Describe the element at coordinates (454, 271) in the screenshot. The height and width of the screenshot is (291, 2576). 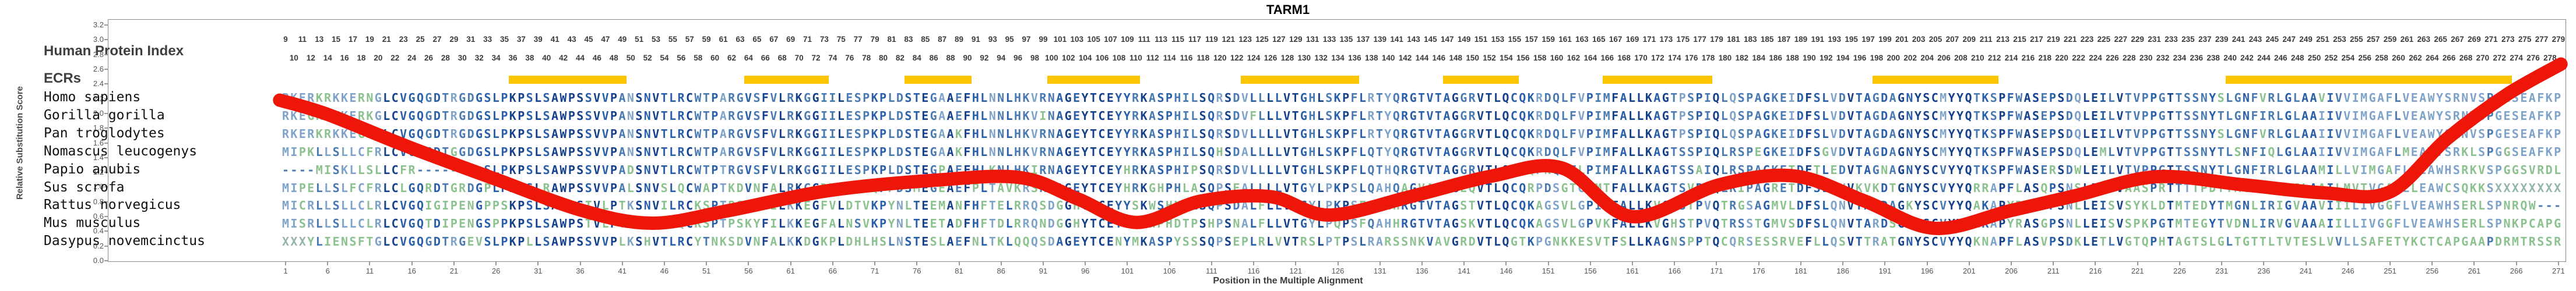
I see `x-tick-label: 21` at that location.